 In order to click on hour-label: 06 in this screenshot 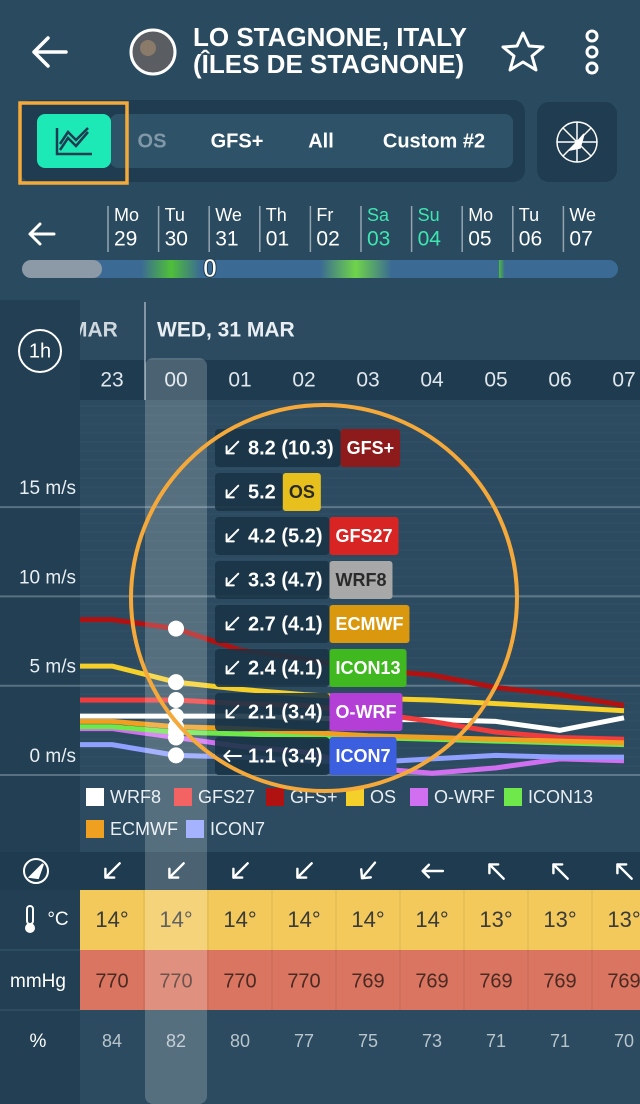, I will do `click(559, 380)`.